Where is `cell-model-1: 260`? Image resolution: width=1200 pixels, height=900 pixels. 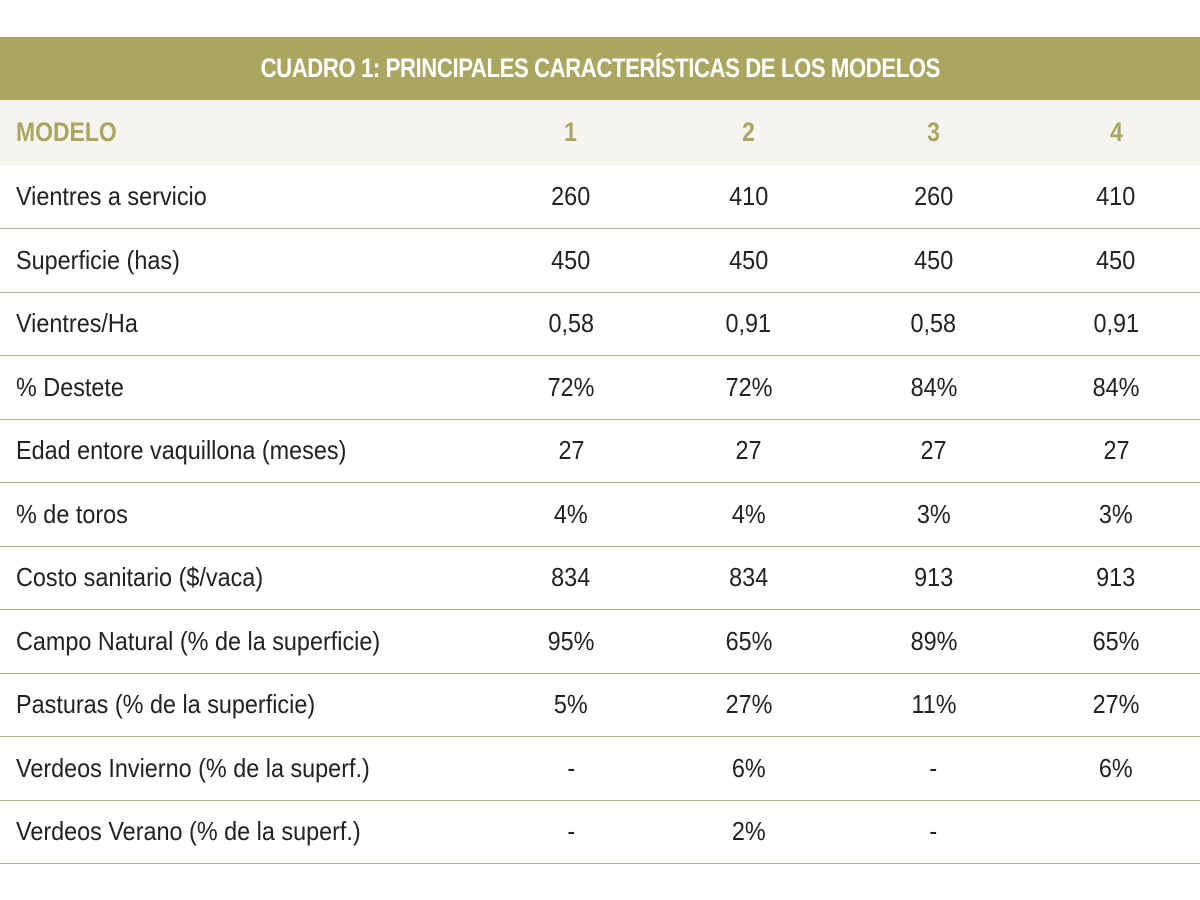
cell-model-1: 260 is located at coordinates (571, 196).